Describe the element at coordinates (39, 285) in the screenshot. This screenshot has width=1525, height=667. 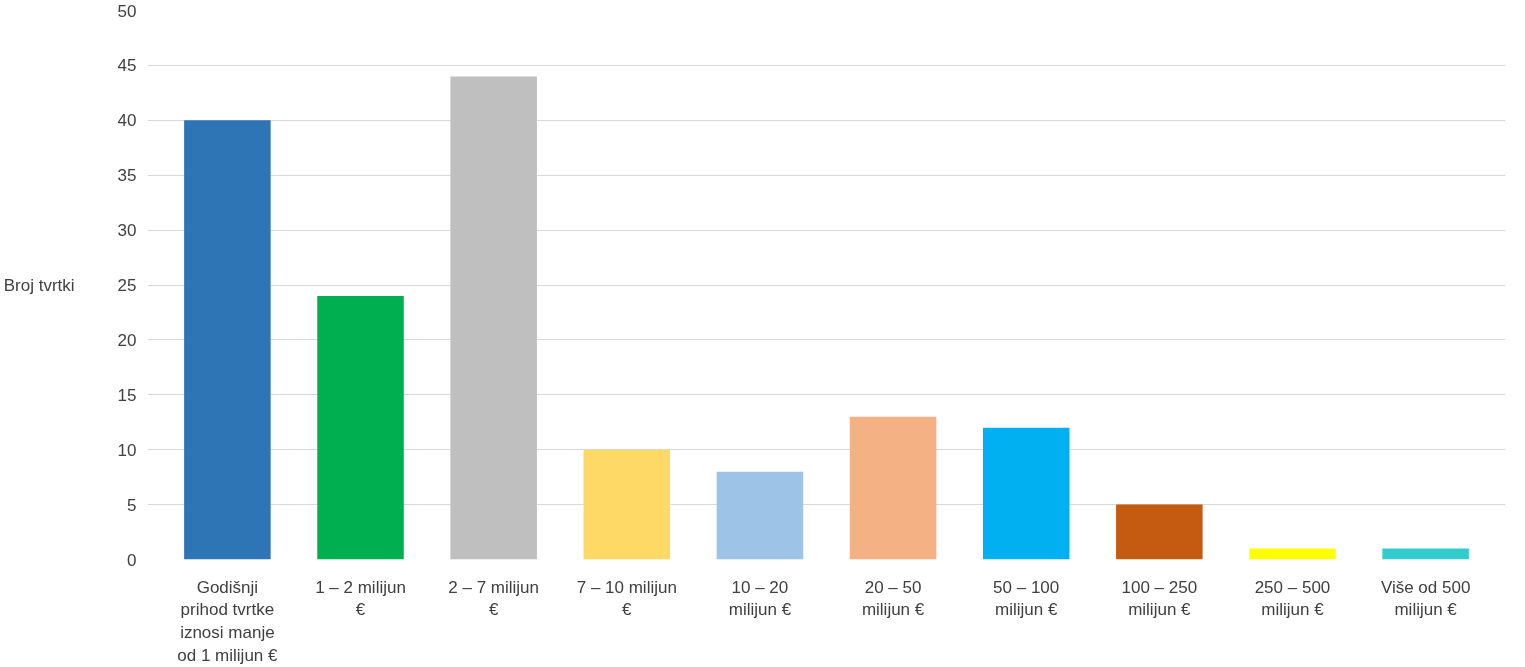
I see `y-axis-title: Broj tvrtki` at that location.